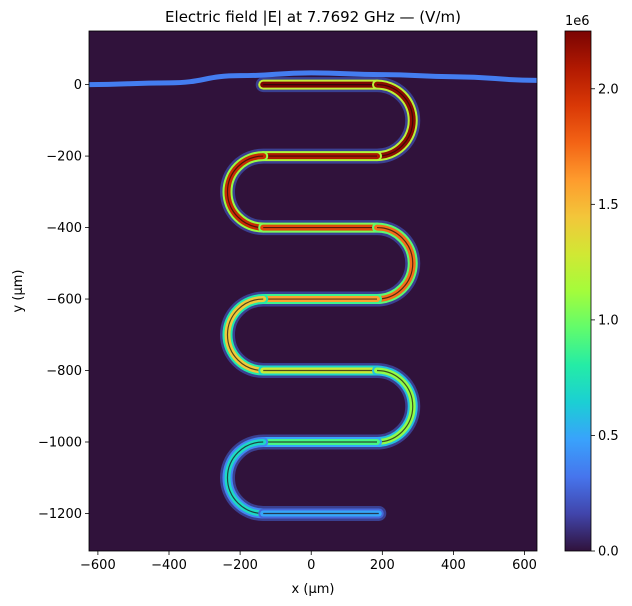 Image resolution: width=632 pixels, height=606 pixels. Describe the element at coordinates (382, 565) in the screenshot. I see `x-tick-label: 200` at that location.